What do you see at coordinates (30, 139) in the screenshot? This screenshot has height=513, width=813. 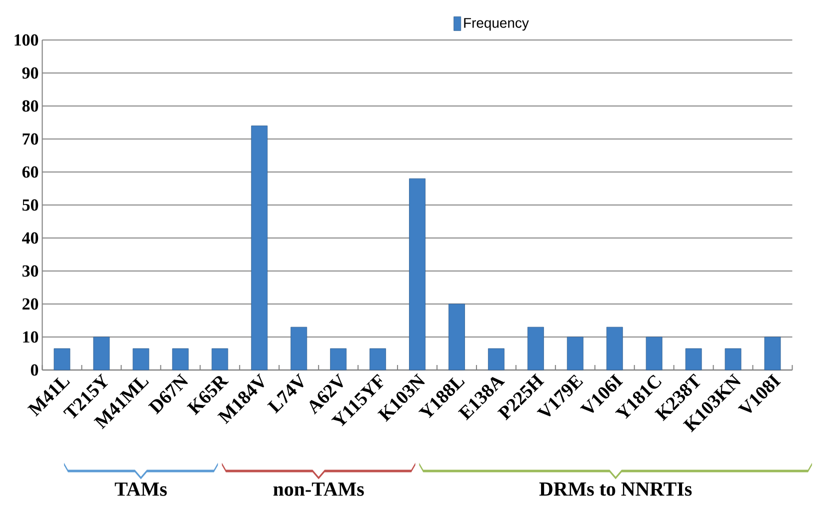 I see `y-tick-label: 70` at bounding box center [30, 139].